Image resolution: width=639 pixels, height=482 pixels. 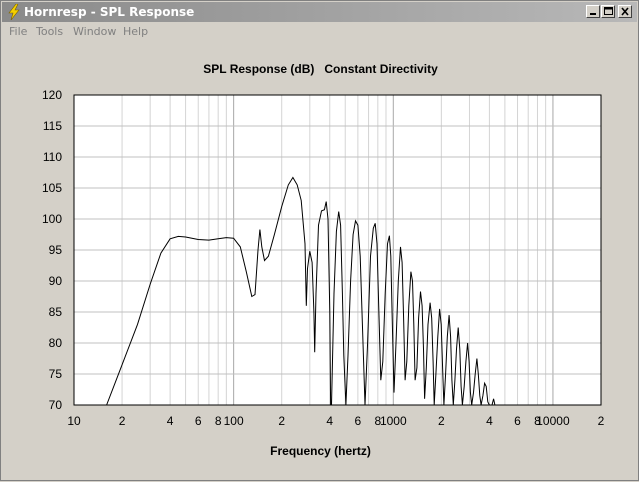 I want to click on y-tick-label: 105, so click(x=52, y=188).